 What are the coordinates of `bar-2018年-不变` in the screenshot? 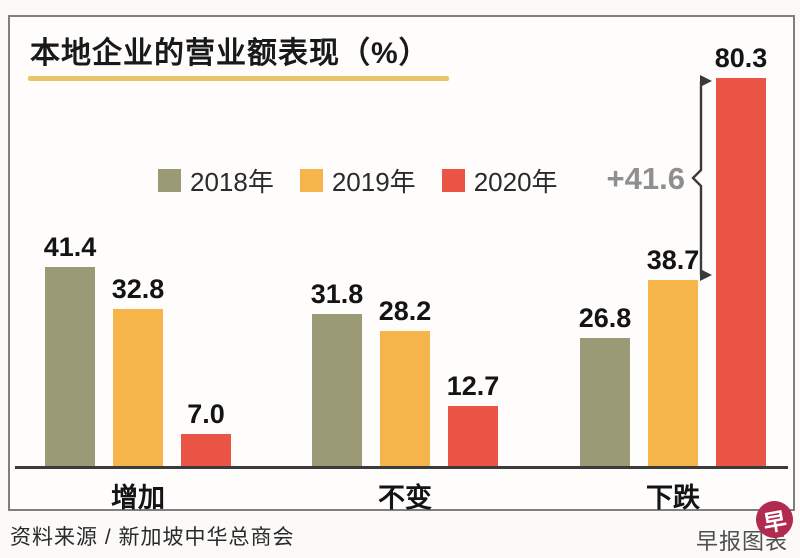 It's located at (337, 391).